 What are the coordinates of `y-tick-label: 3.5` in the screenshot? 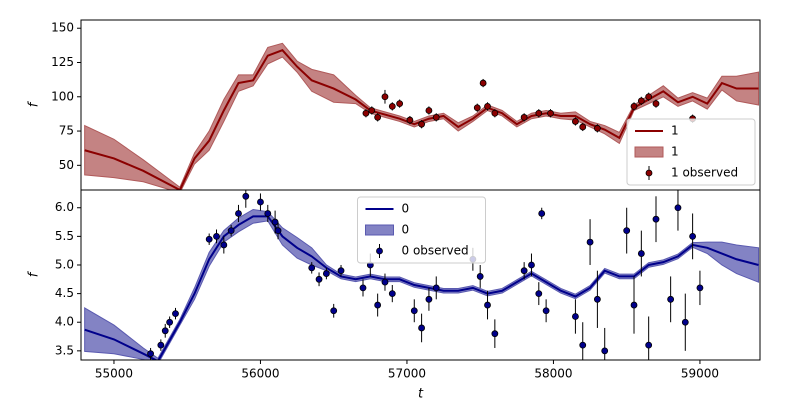 It's located at (64, 350).